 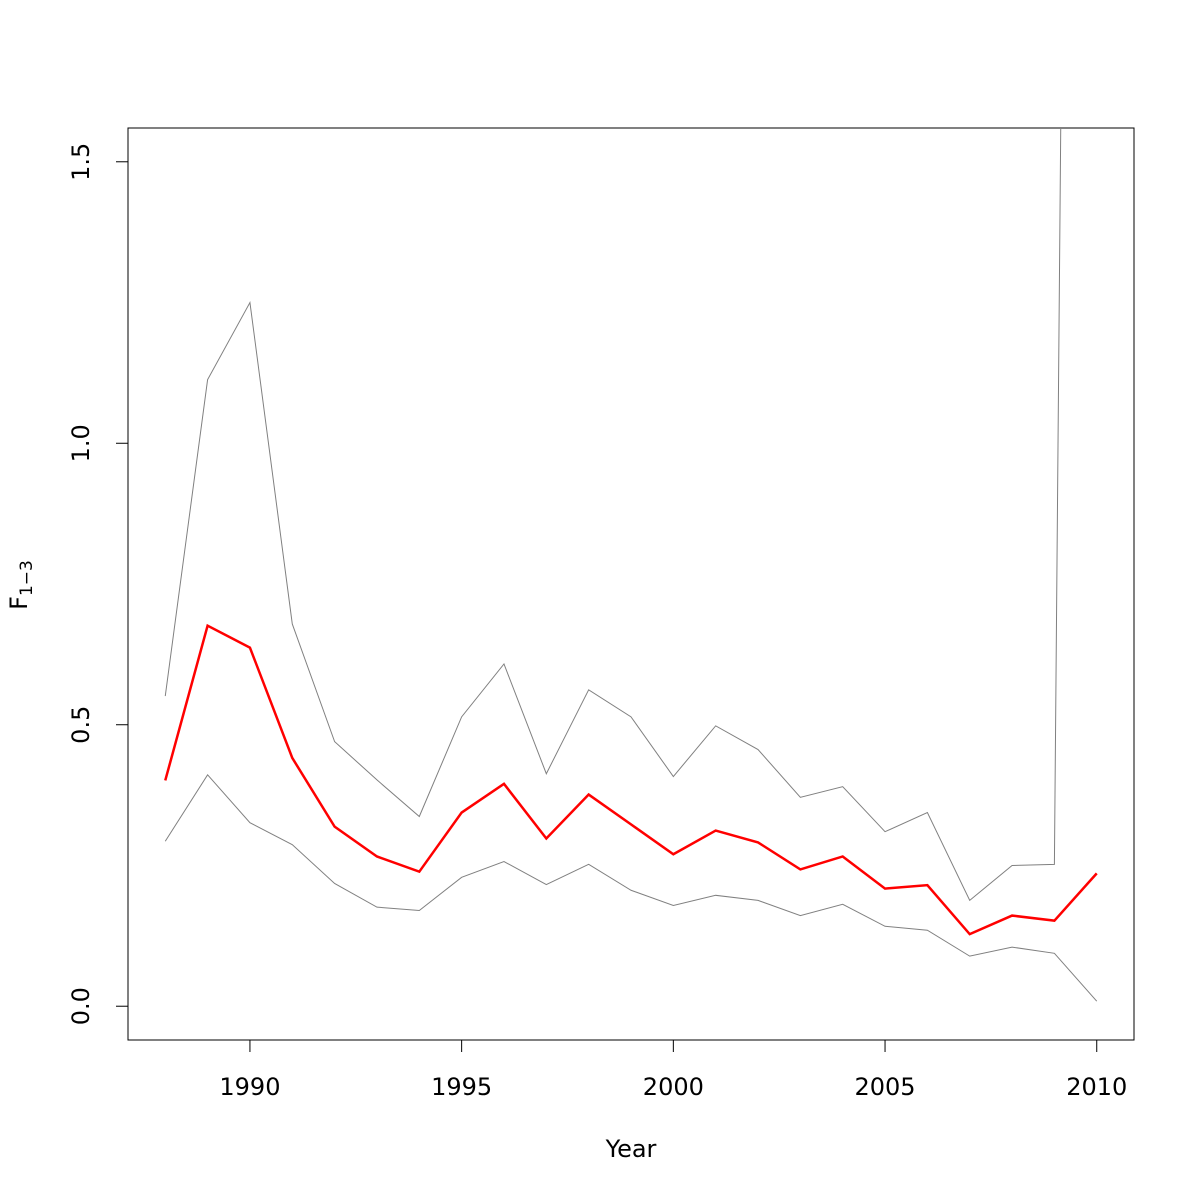 I want to click on x-tick-label: 2010, so click(x=1096, y=1087).